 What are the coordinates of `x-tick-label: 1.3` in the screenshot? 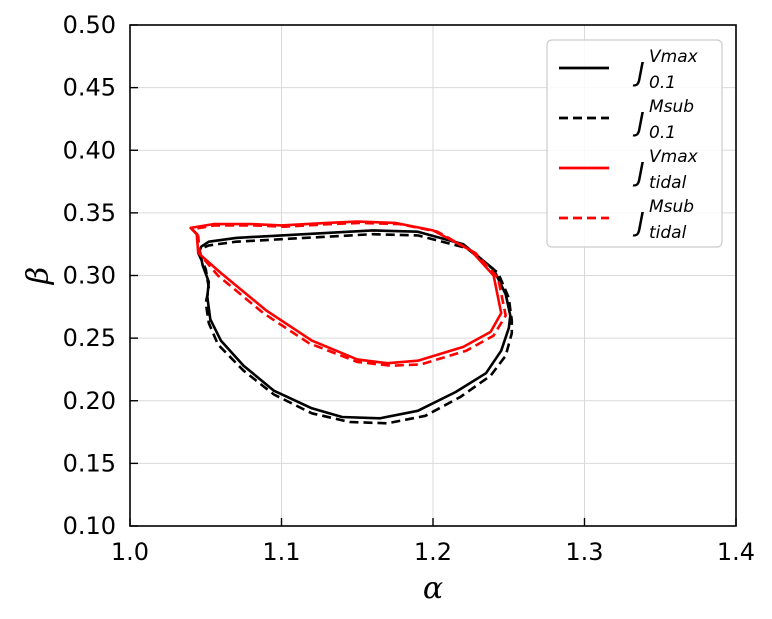 It's located at (584, 552).